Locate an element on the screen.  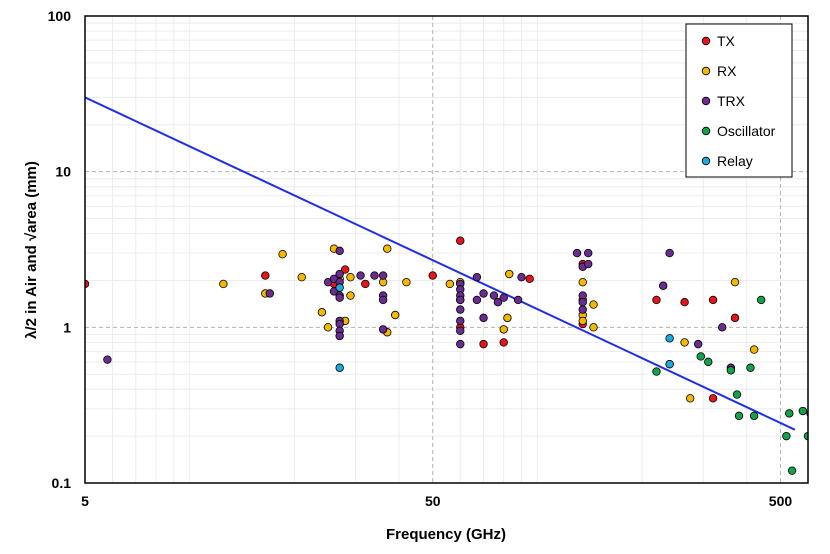
legend-label-trx: TRX is located at coordinates (731, 101).